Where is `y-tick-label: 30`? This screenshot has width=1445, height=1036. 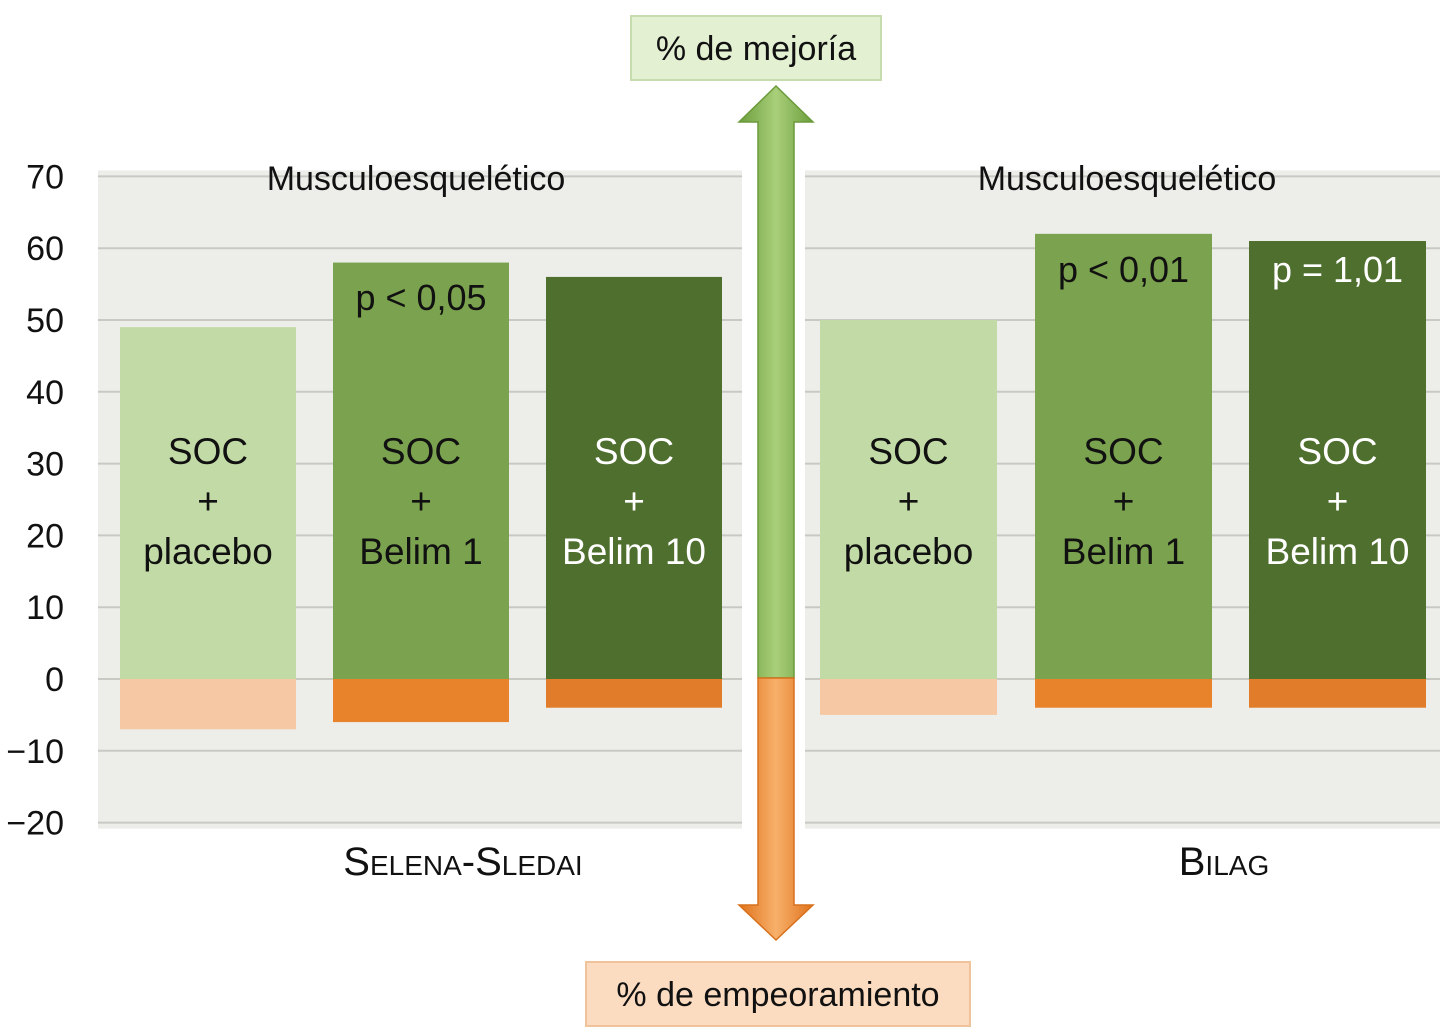 y-tick-label: 30 is located at coordinates (45, 465).